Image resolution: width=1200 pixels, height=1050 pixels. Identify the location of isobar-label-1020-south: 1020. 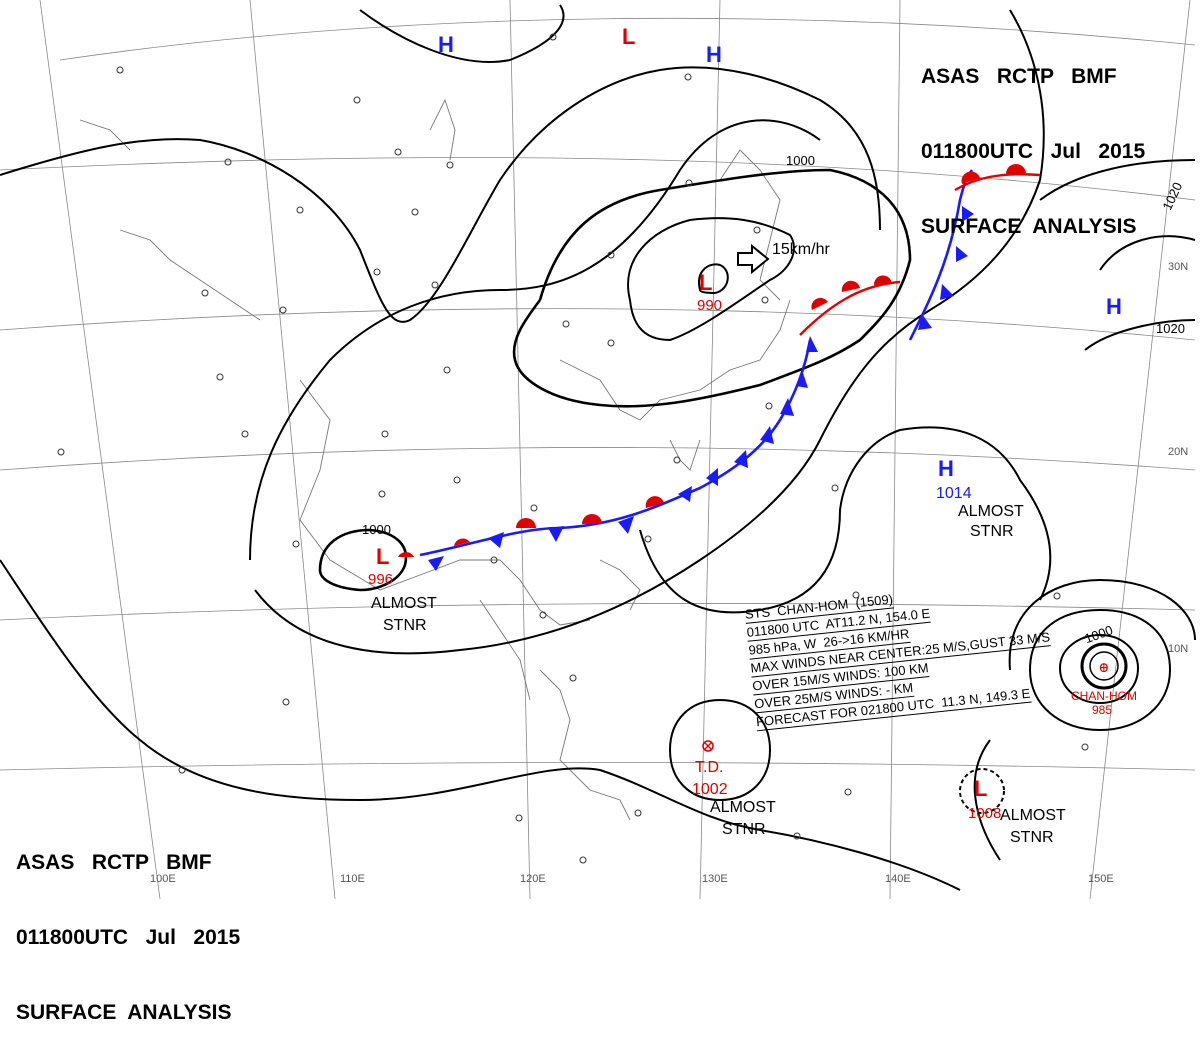
(1170, 328).